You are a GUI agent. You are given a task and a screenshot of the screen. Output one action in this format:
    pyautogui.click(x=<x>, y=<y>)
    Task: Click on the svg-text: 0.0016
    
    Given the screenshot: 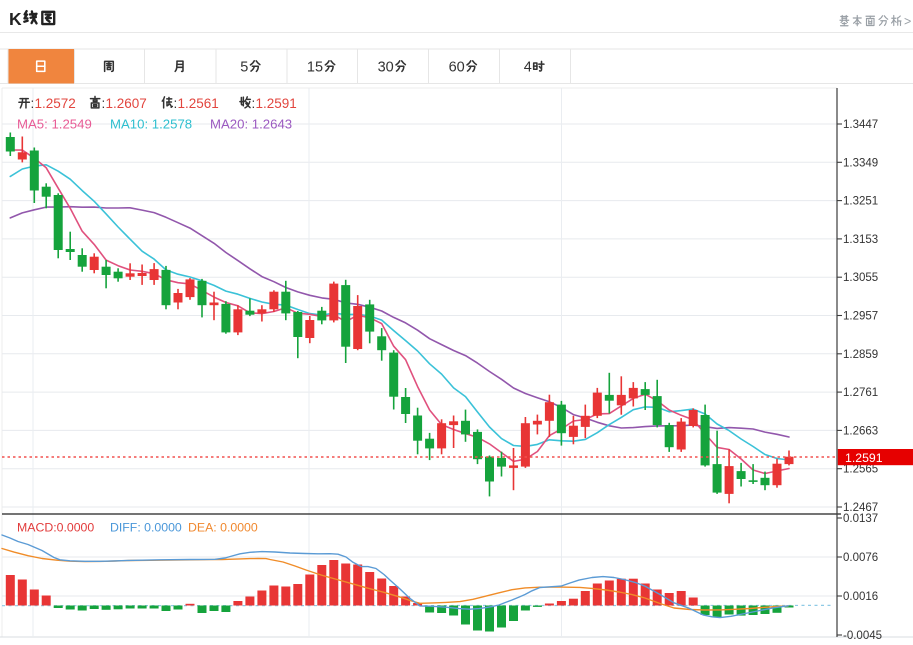 What is the action you would take?
    pyautogui.click(x=860, y=597)
    